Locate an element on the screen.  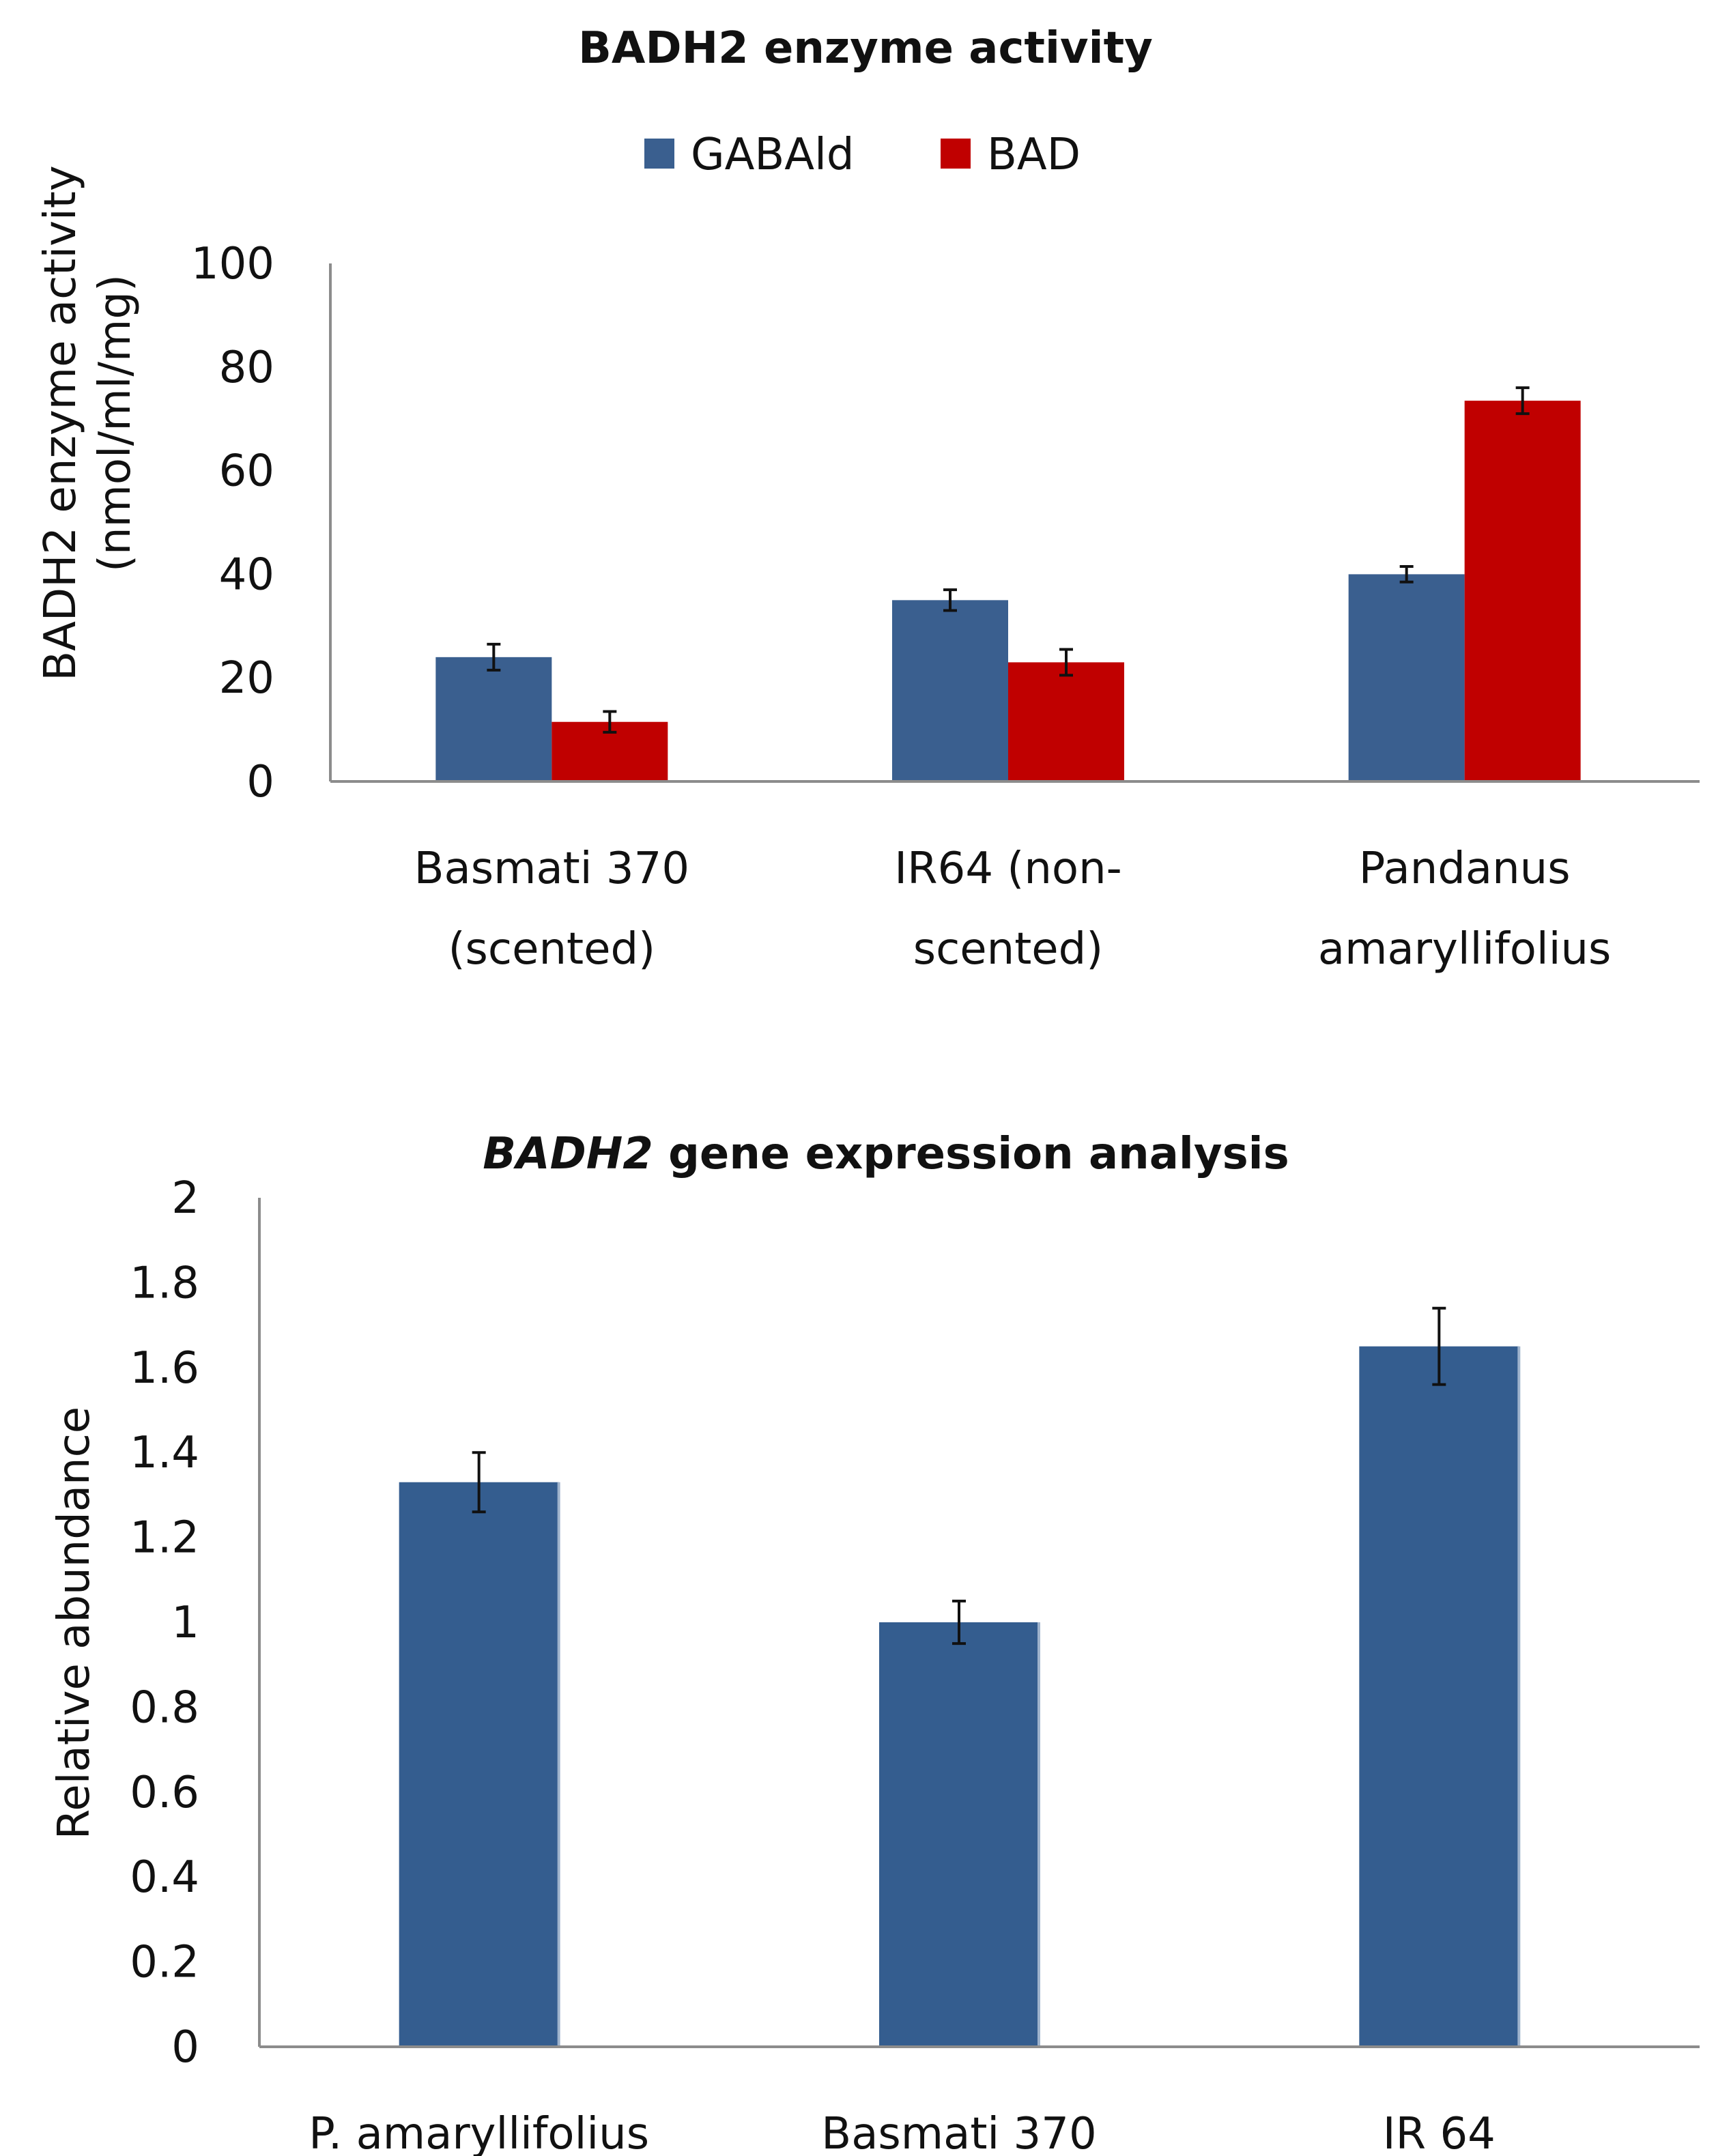
enzyme-y-tick-labels: 0 20 40 60 80 100 is located at coordinates (232, 523).